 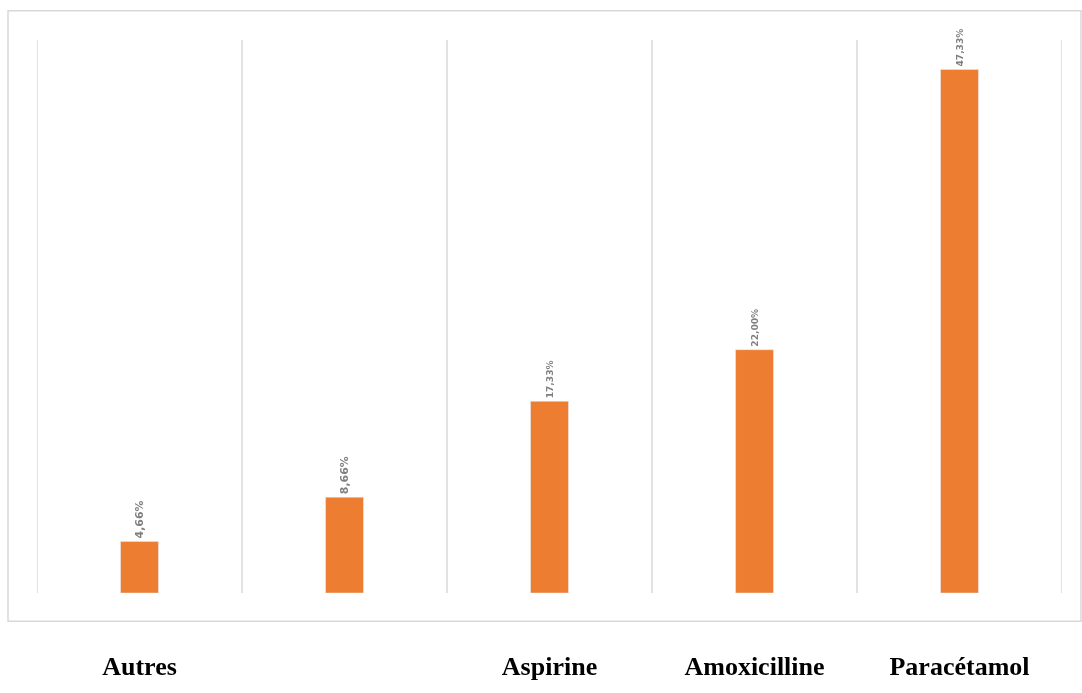 I want to click on x-tick-label: Amoxicilline, so click(x=754, y=666).